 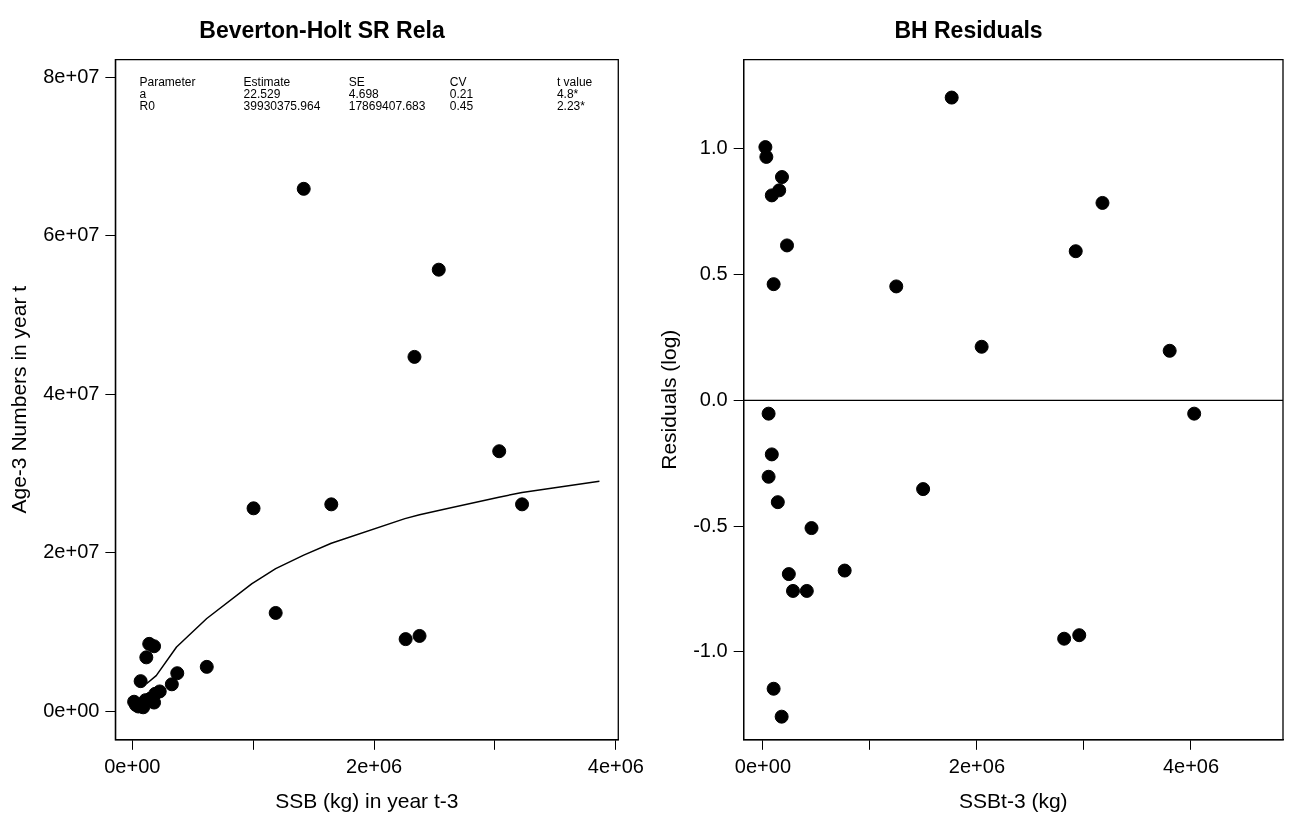 What do you see at coordinates (71, 392) in the screenshot?
I see `y-tick-label: 4e+07` at bounding box center [71, 392].